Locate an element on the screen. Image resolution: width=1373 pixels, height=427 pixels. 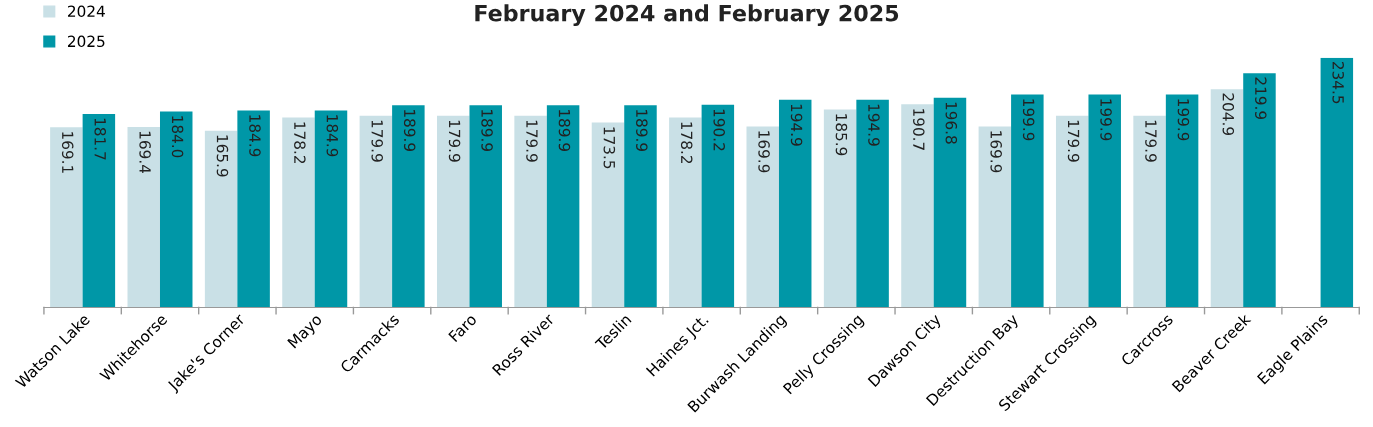
data-label: 169.1 is located at coordinates (67, 152).